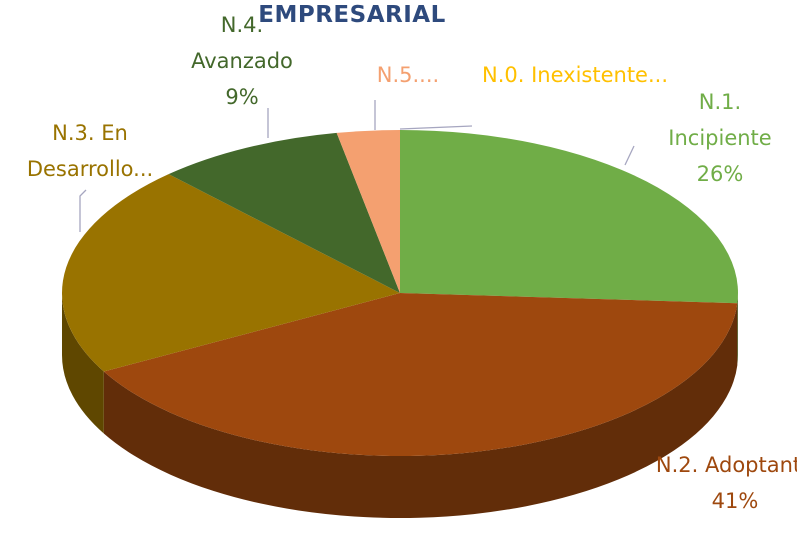 The height and width of the screenshot is (550, 797). What do you see at coordinates (352, 15) in the screenshot?
I see `chart-title: EMPRESARIAL` at bounding box center [352, 15].